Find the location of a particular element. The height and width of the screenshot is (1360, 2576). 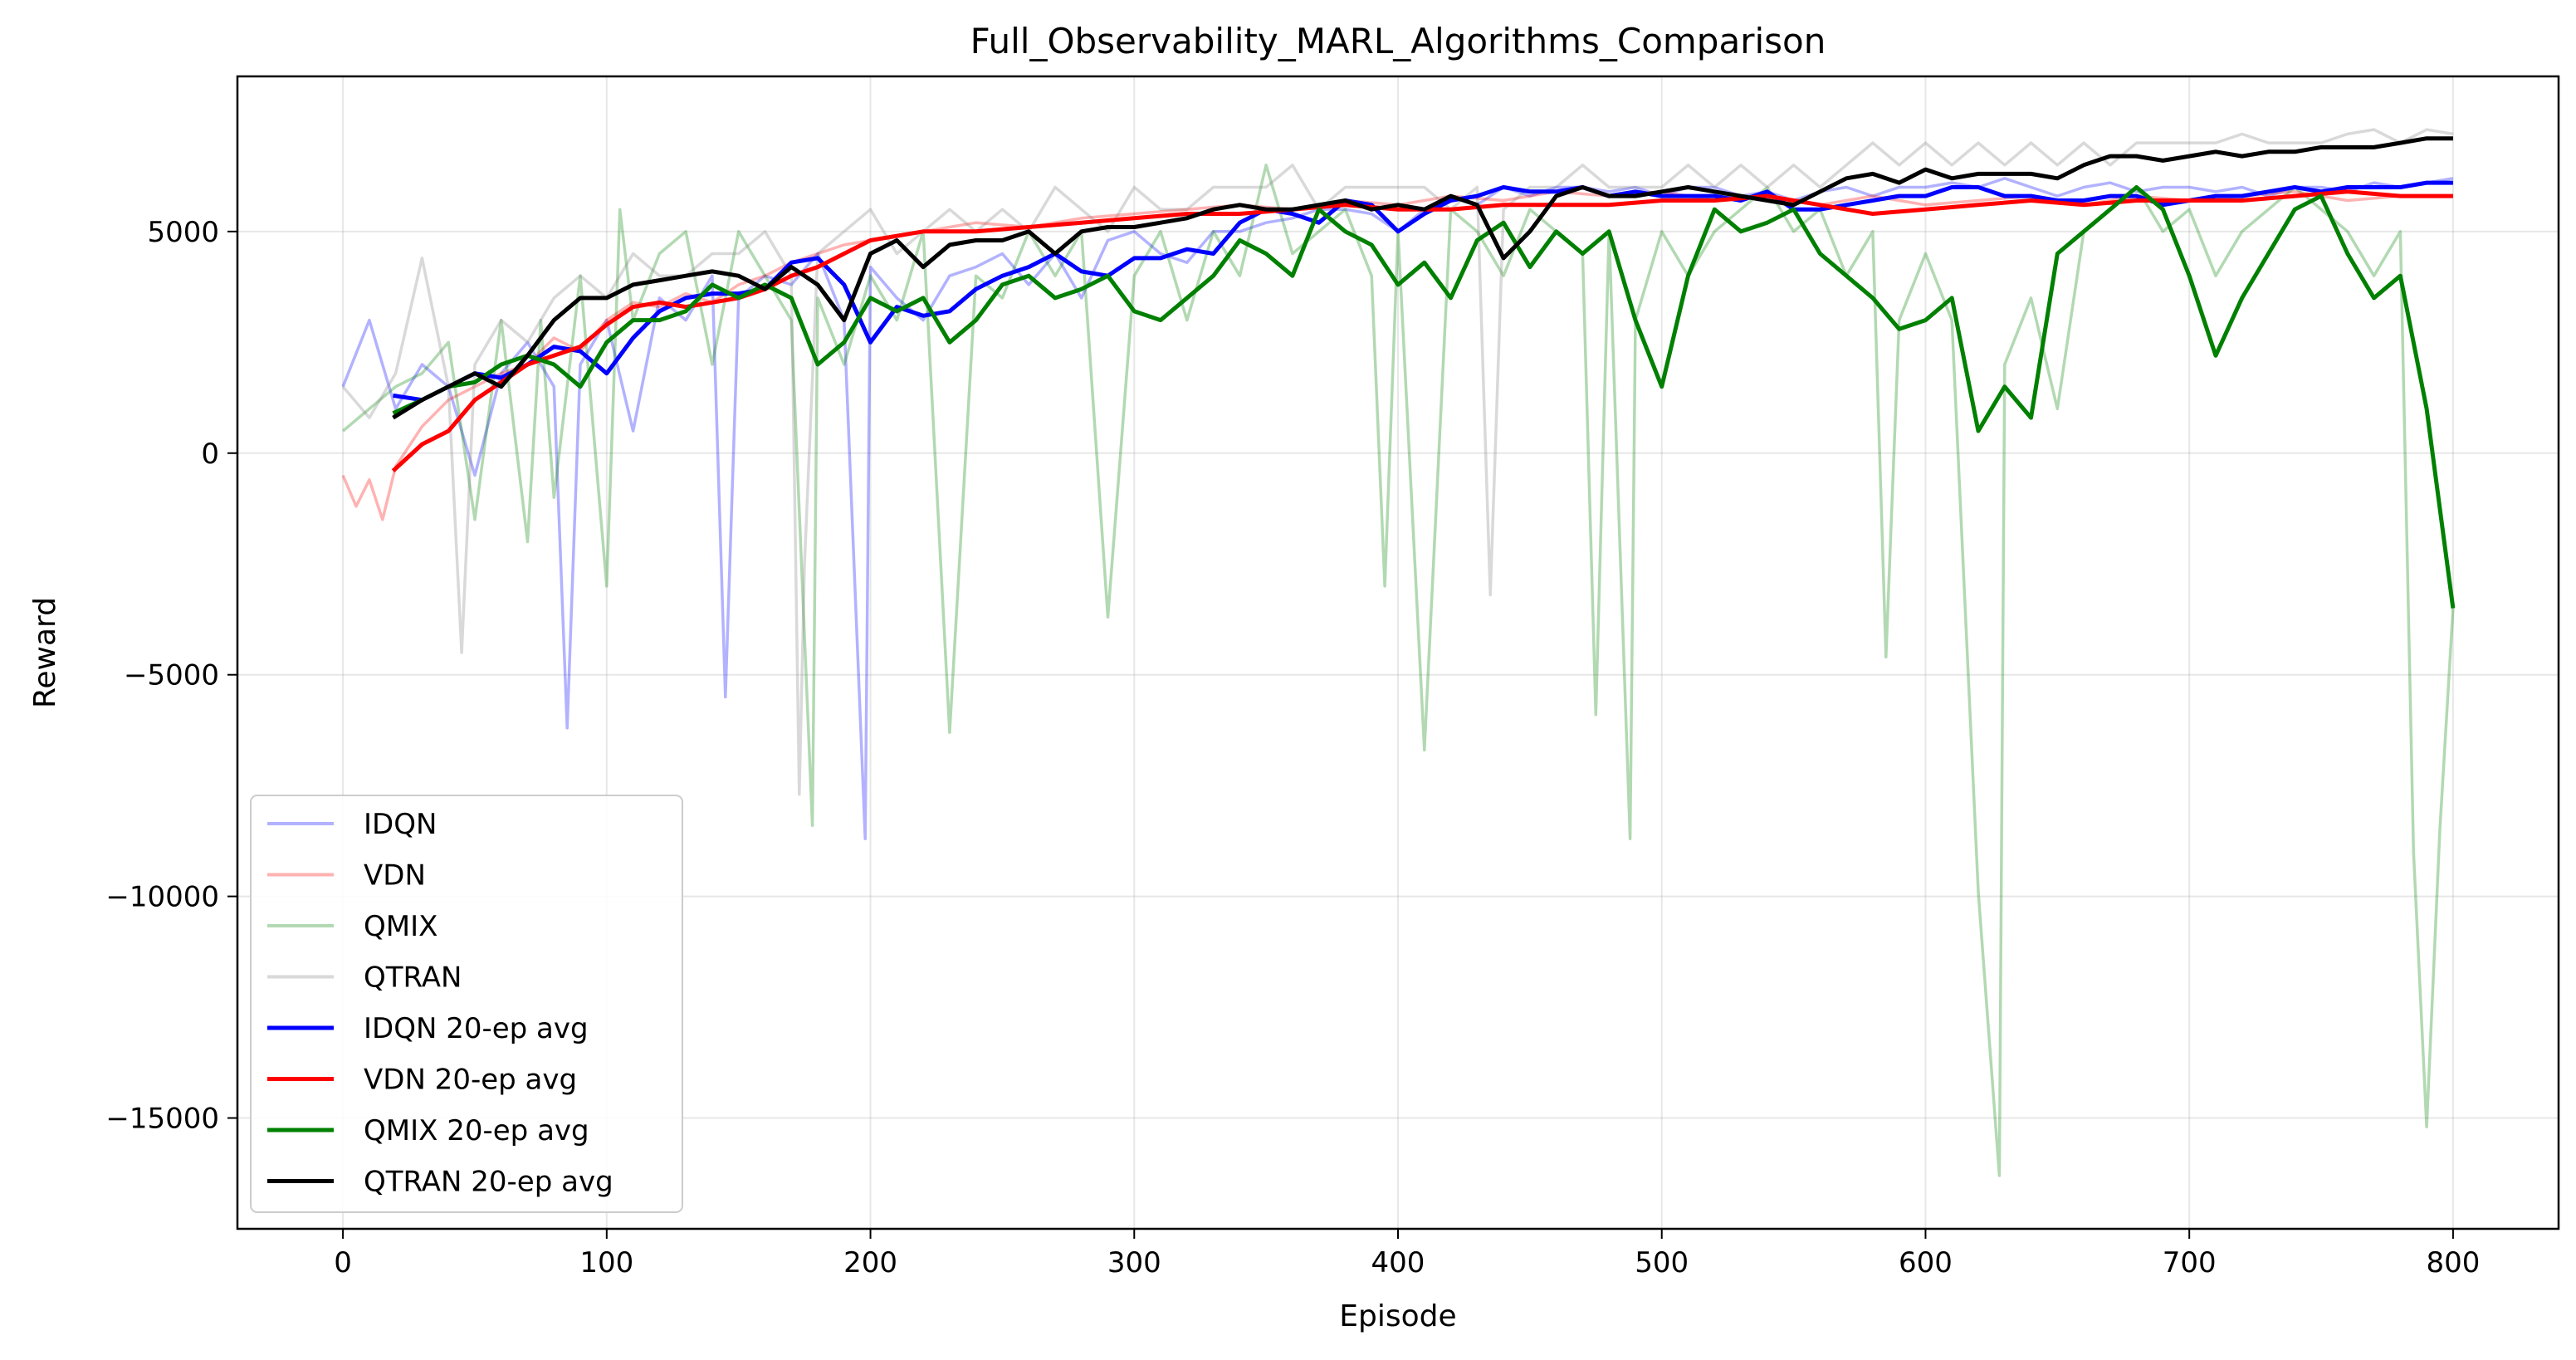

y-tick-label: −10000 is located at coordinates (162, 897).